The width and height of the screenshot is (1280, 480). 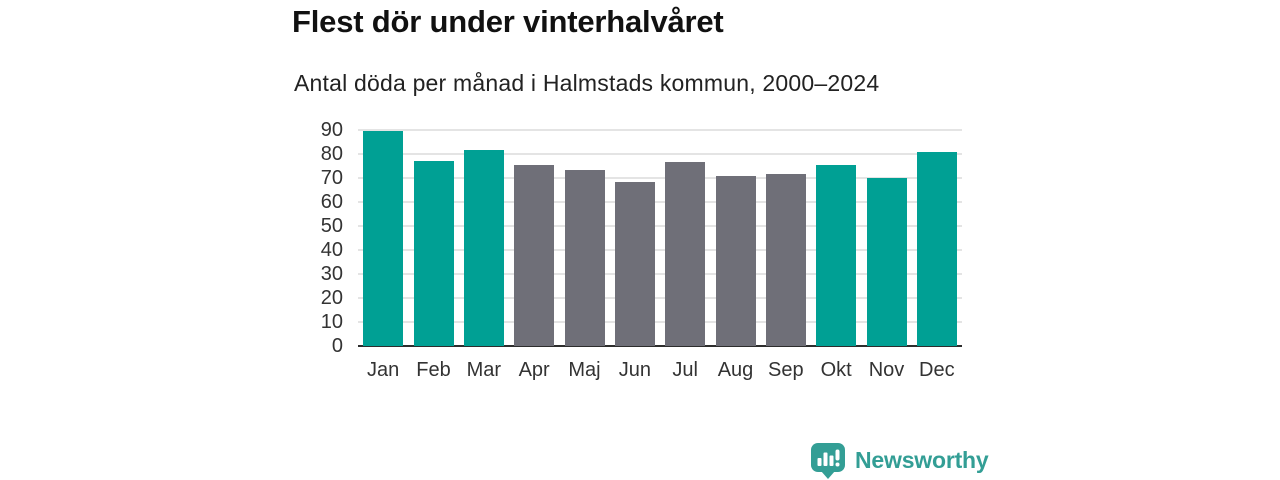 I want to click on y-tick-label-60: 60, so click(x=331, y=202).